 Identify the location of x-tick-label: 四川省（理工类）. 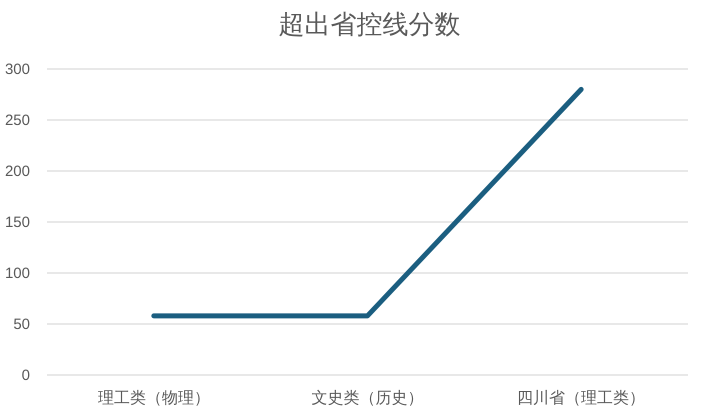
(581, 398).